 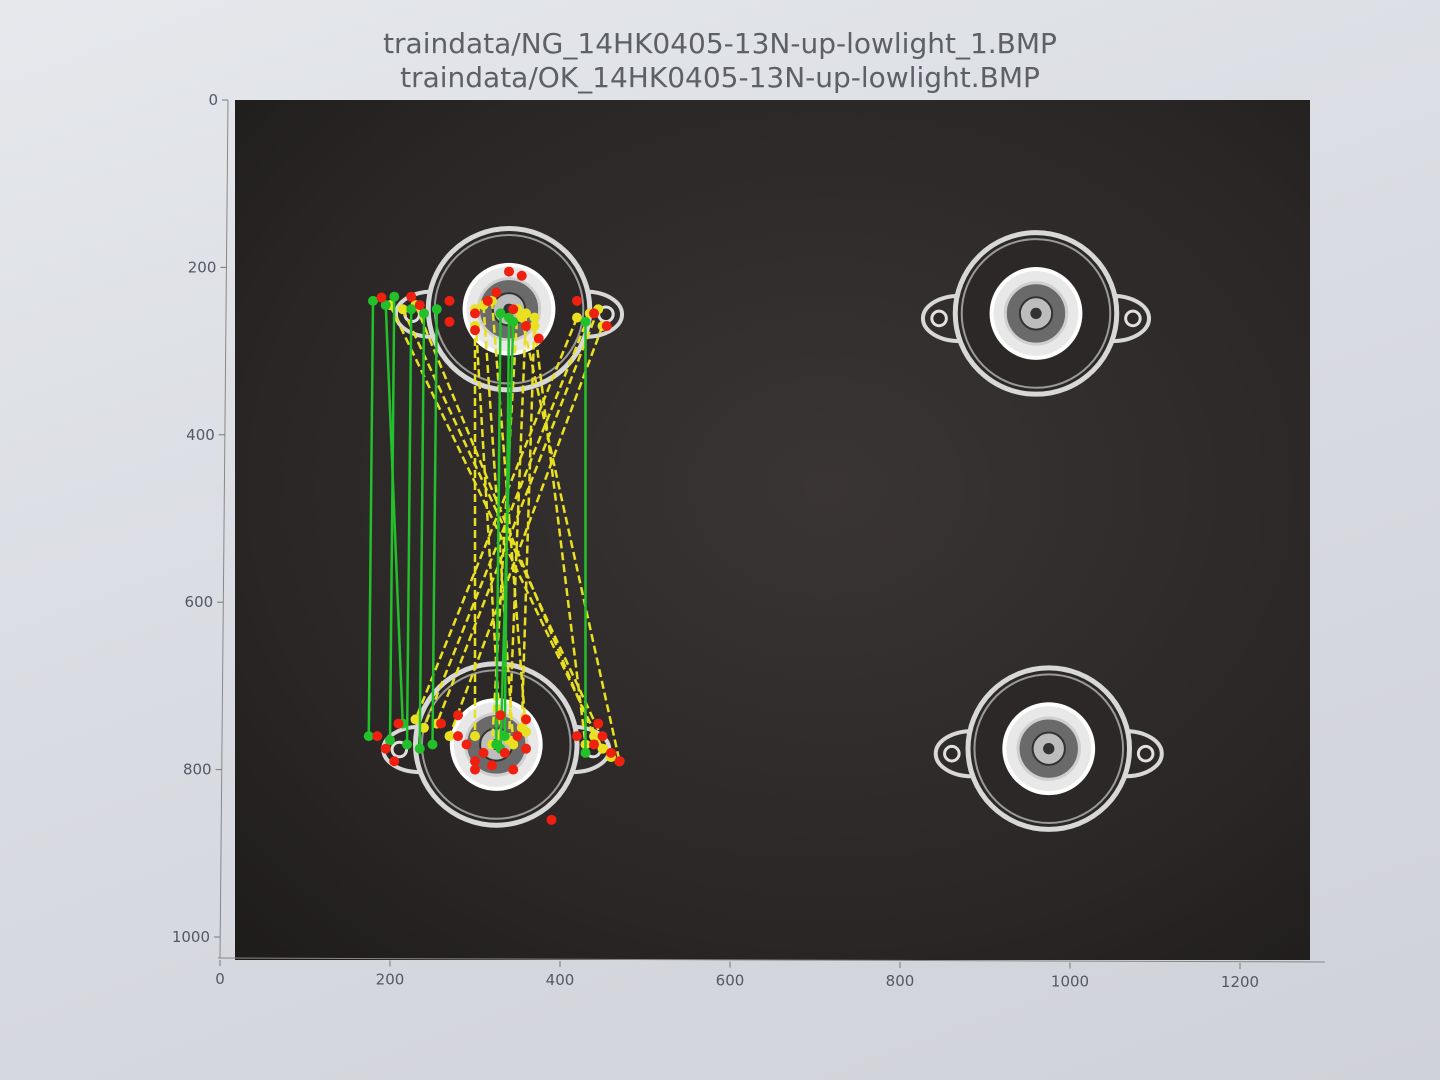 What do you see at coordinates (200, 518) in the screenshot?
I see `y-tick-labels: 0 200 400 600 800 1000` at bounding box center [200, 518].